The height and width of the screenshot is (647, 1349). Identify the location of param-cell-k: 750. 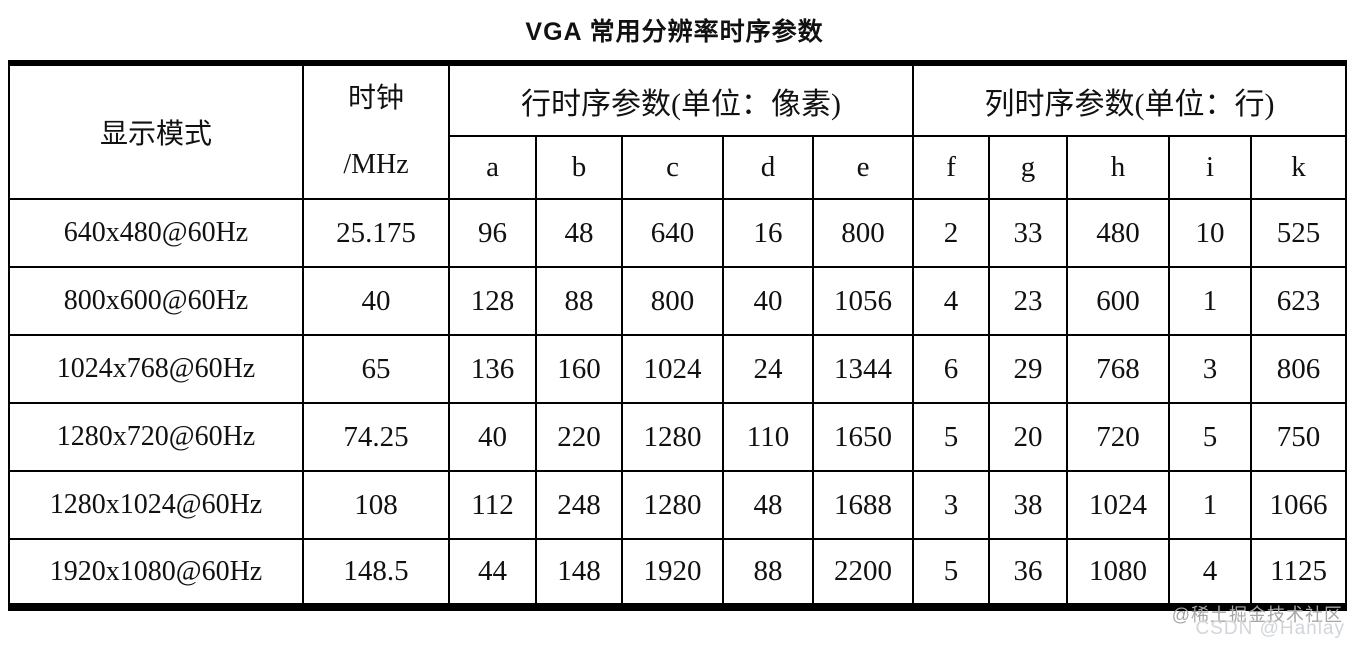
(1299, 437).